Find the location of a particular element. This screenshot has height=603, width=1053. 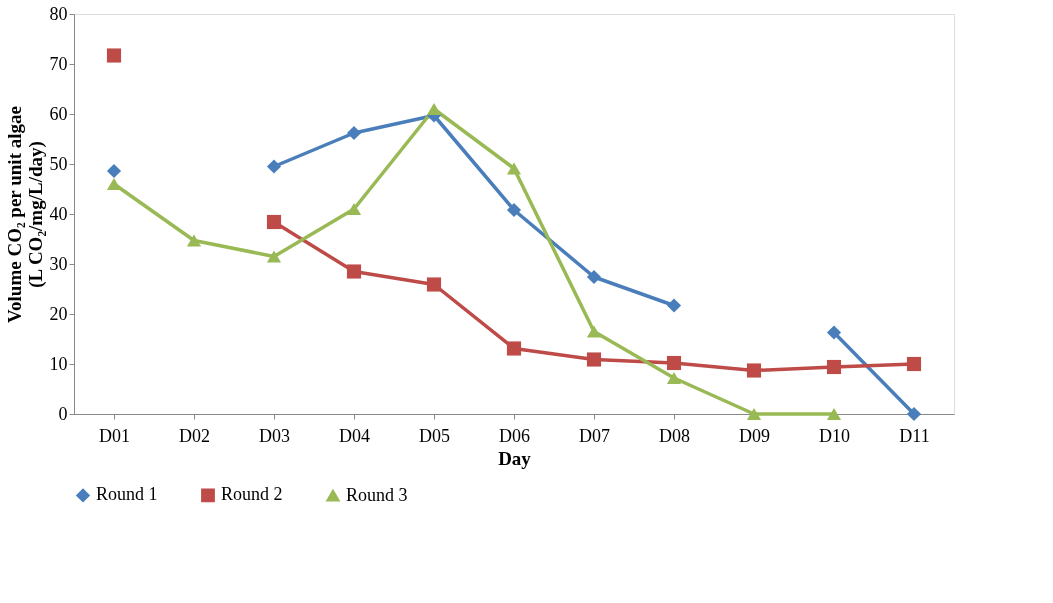

x-tick-label: D08 is located at coordinates (674, 435).